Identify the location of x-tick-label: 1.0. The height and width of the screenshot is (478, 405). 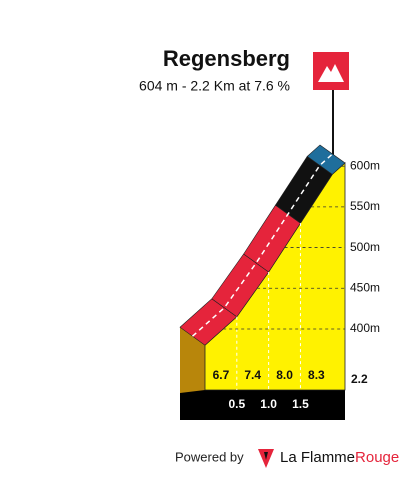
(268, 404).